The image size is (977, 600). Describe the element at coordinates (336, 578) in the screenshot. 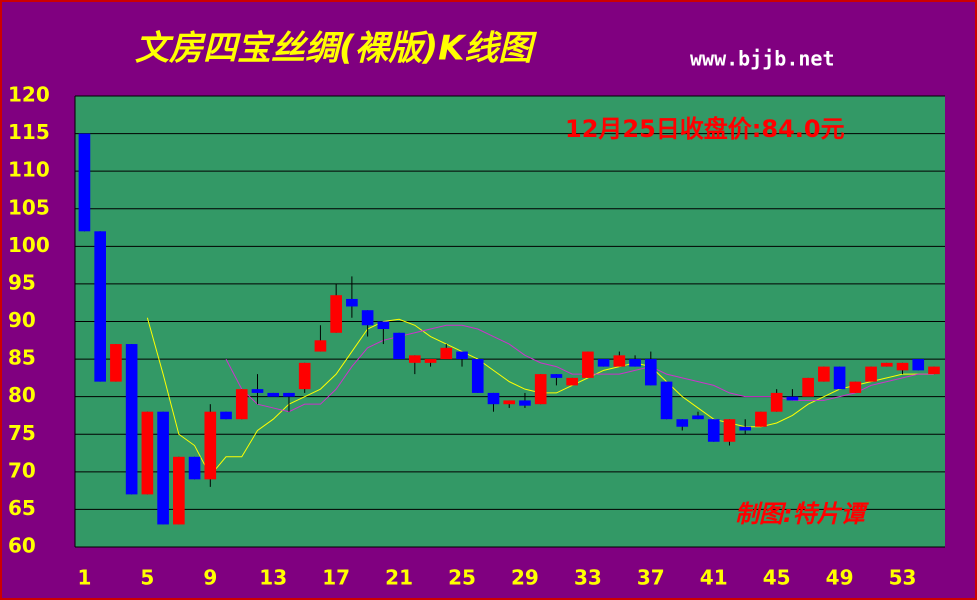

I see `x-tick-label: 17` at that location.